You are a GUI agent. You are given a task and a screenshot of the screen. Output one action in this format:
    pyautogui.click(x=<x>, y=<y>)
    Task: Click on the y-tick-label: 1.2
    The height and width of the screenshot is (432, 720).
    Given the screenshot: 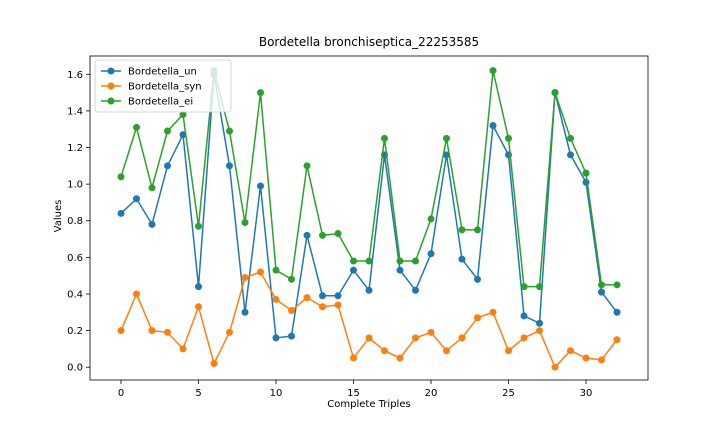 What is the action you would take?
    pyautogui.click(x=75, y=148)
    